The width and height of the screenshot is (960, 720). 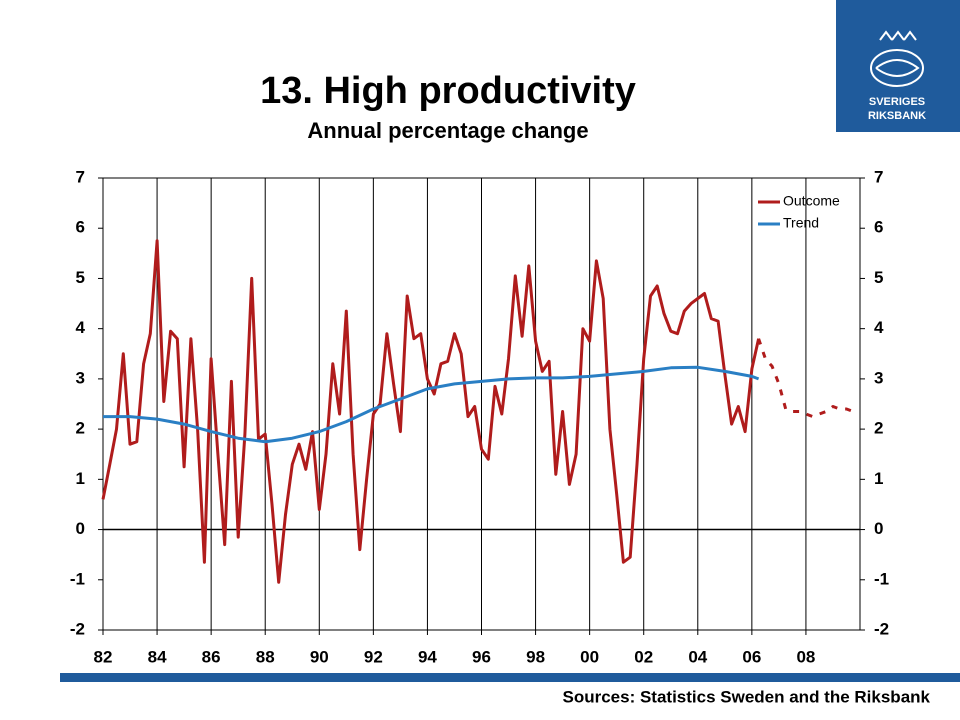 What do you see at coordinates (447, 130) in the screenshot?
I see `chart-subtitle: Annual percentage change` at bounding box center [447, 130].